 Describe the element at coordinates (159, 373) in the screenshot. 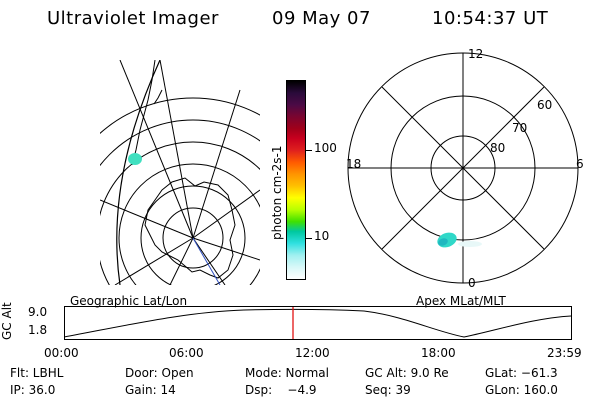

I see `door-status: Door: Open` at that location.